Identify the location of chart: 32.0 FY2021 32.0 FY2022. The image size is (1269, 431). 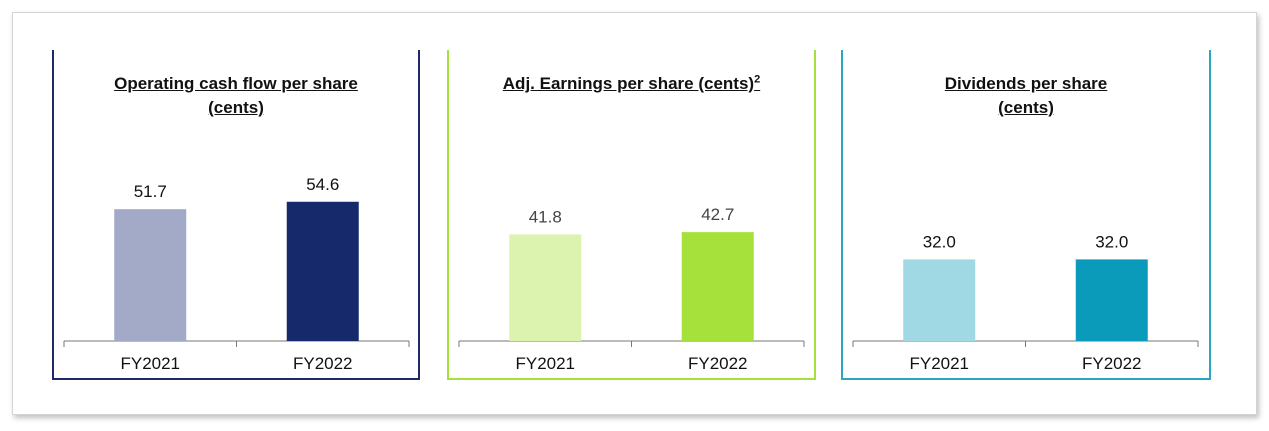
(1025, 302).